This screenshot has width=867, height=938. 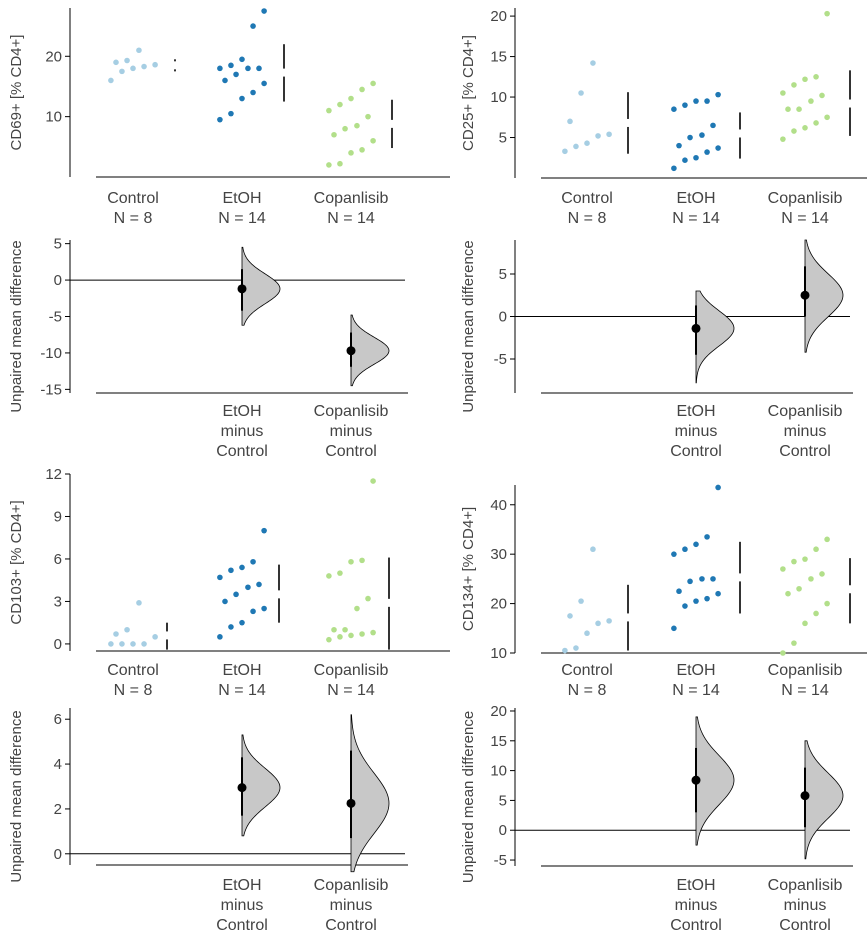 What do you see at coordinates (498, 554) in the screenshot?
I see `y-tick-label: 30` at bounding box center [498, 554].